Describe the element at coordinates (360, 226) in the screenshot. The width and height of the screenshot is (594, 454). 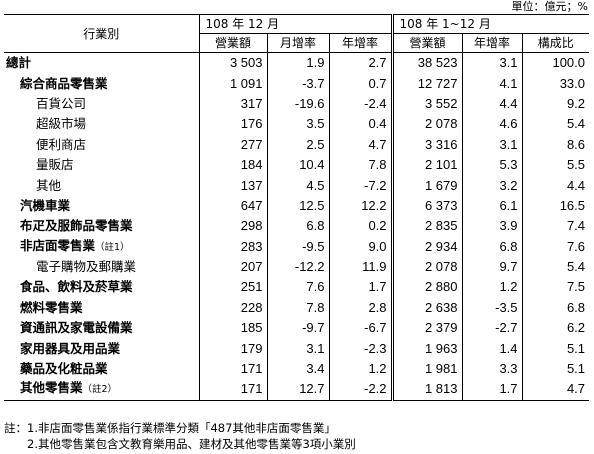
I see `cell-p1-yoy: 0.2` at that location.